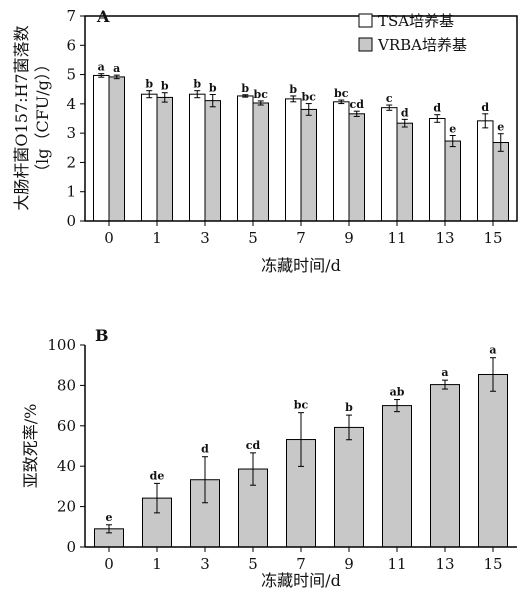 Image resolution: width=525 pixels, height=594 pixels. What do you see at coordinates (341, 161) in the screenshot?
I see `panel-a-tsa-9-bar` at bounding box center [341, 161].